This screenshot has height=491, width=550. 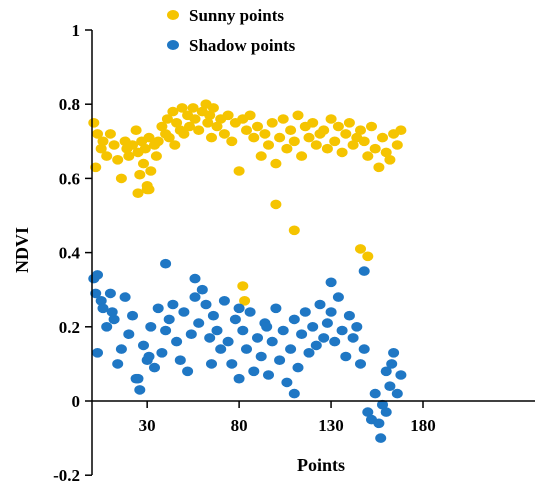 I want to click on legend-label-shadow: Shadow points, so click(x=242, y=45).